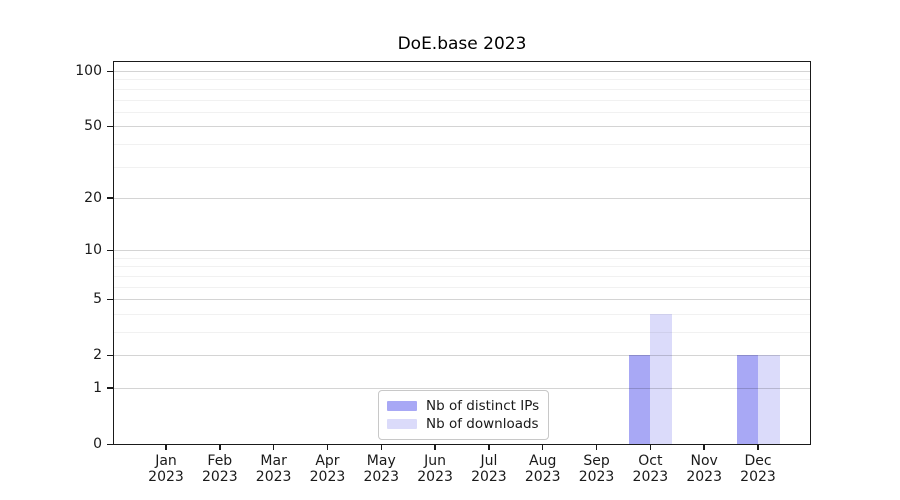 The image size is (900, 500). I want to click on legend-label: Nb of distinct IPs, so click(483, 406).